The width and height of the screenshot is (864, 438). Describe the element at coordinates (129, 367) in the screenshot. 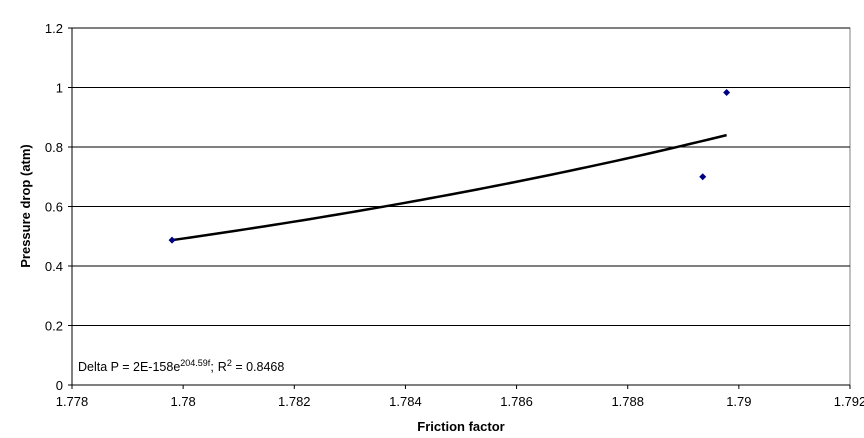

I see `equation-prefix: Delta P = 2E-158e` at that location.